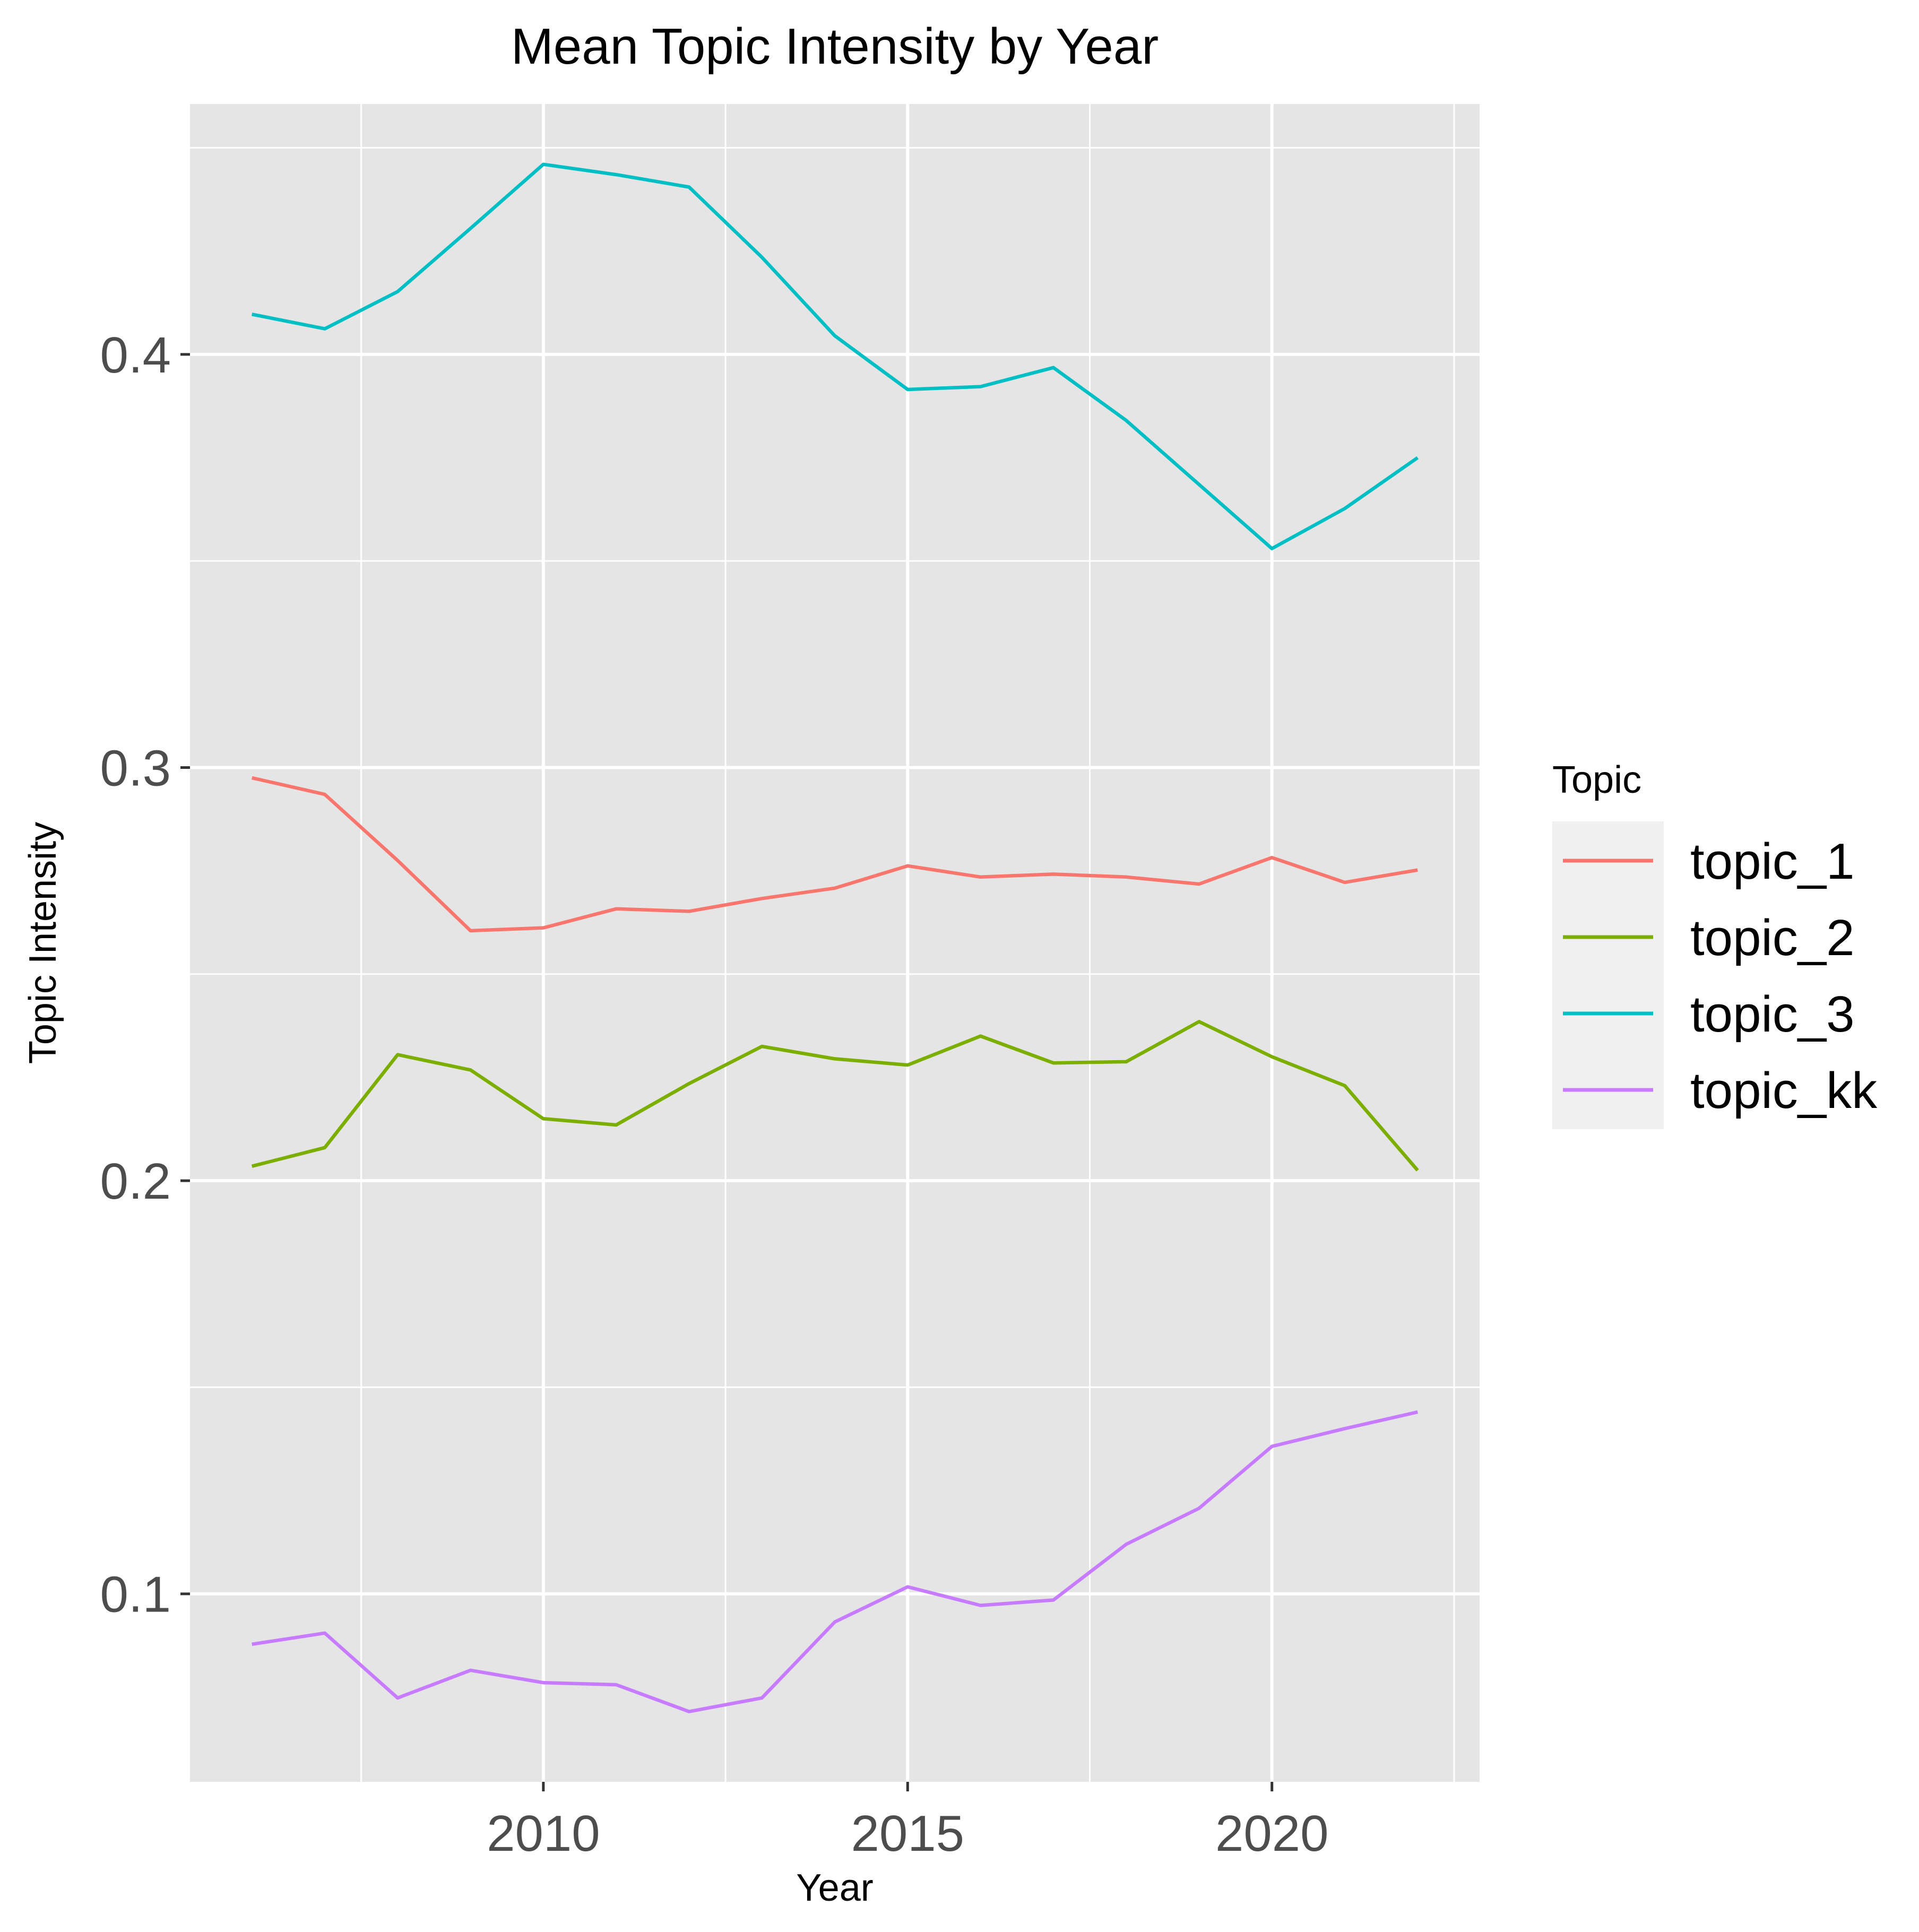  Describe the element at coordinates (1596, 780) in the screenshot. I see `legend-title: Topic` at that location.